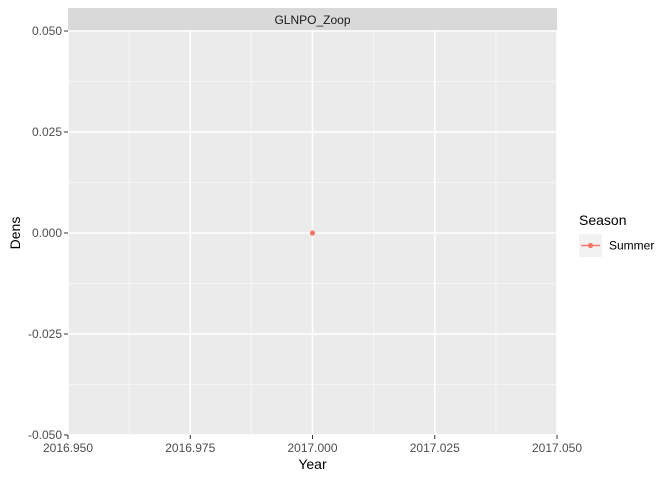  What do you see at coordinates (15, 233) in the screenshot?
I see `y-axis-title: Dens` at bounding box center [15, 233].